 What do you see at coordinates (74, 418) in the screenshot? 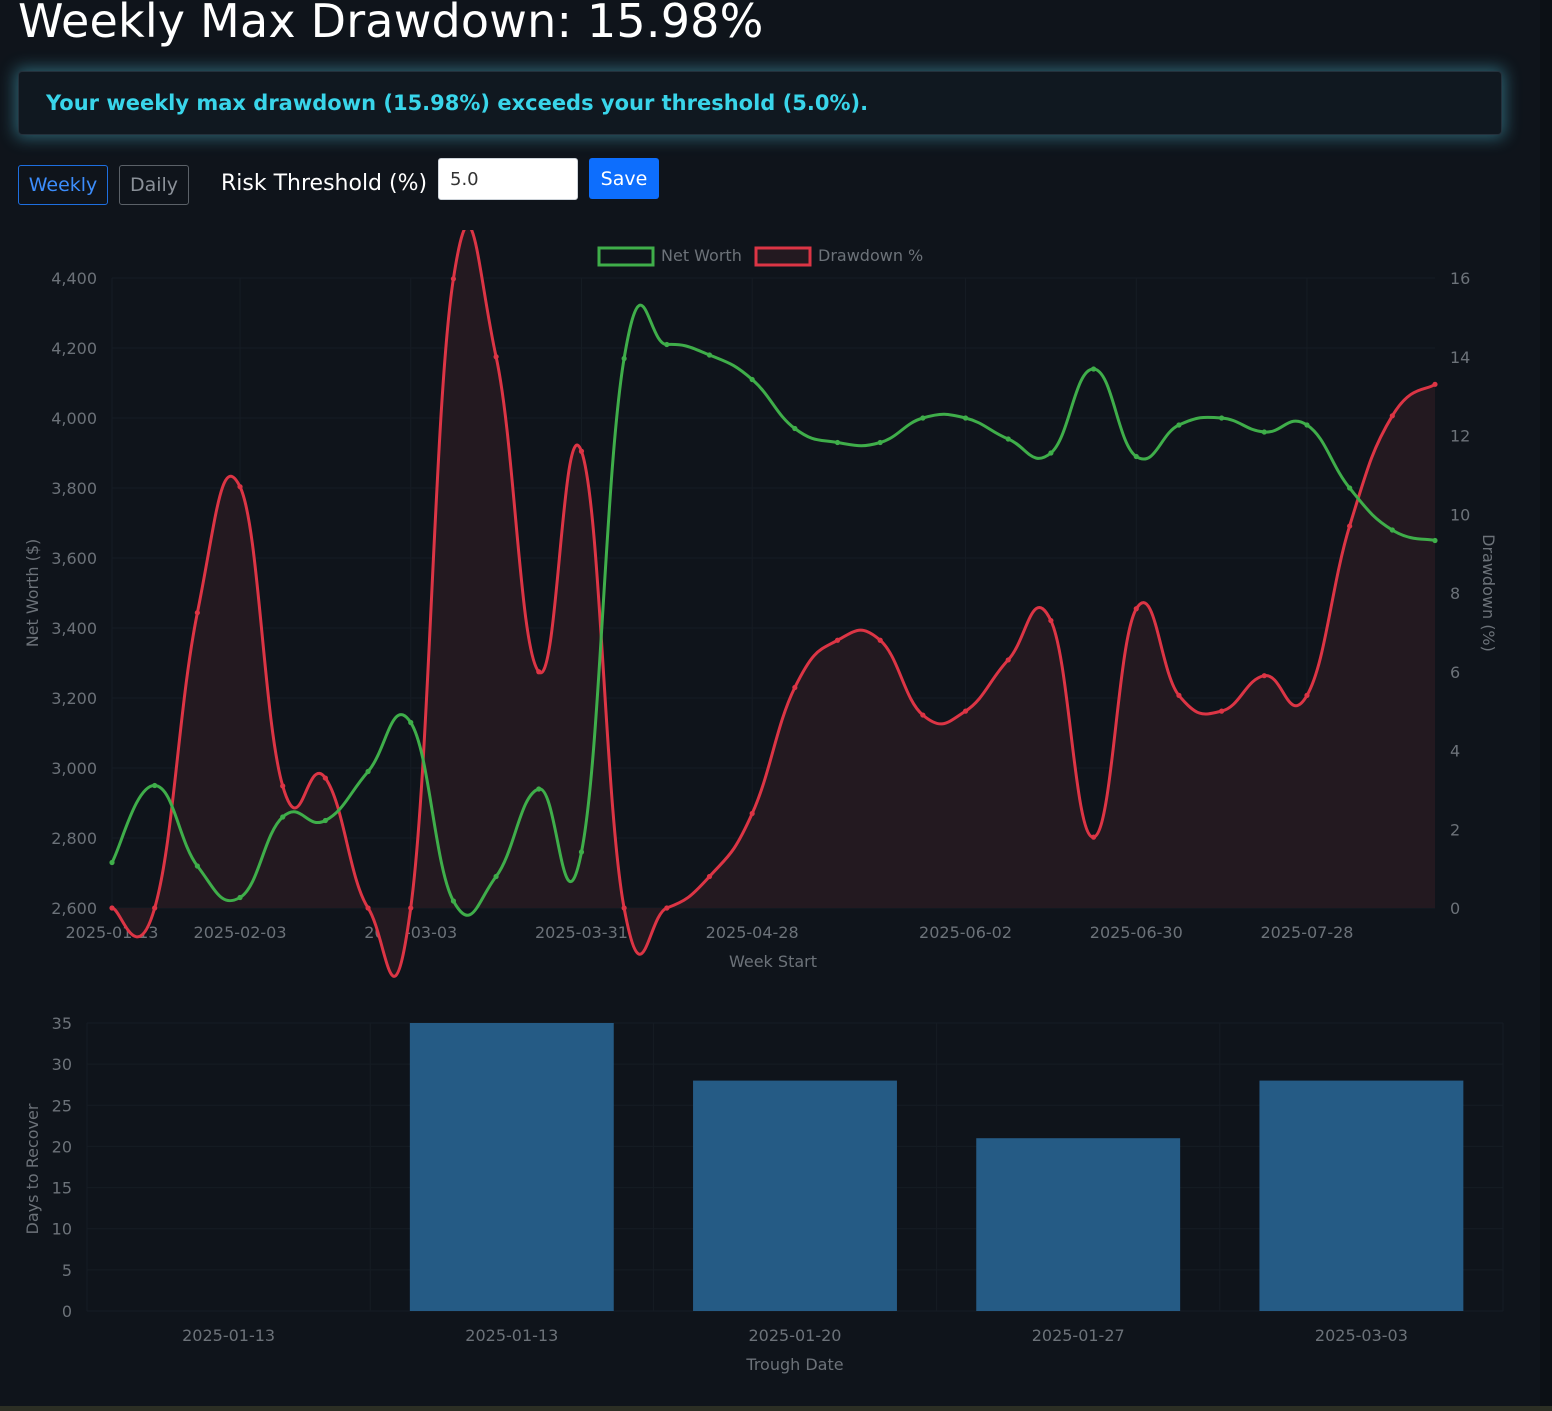
I see `y-left-tick-label: 4,000` at bounding box center [74, 418].